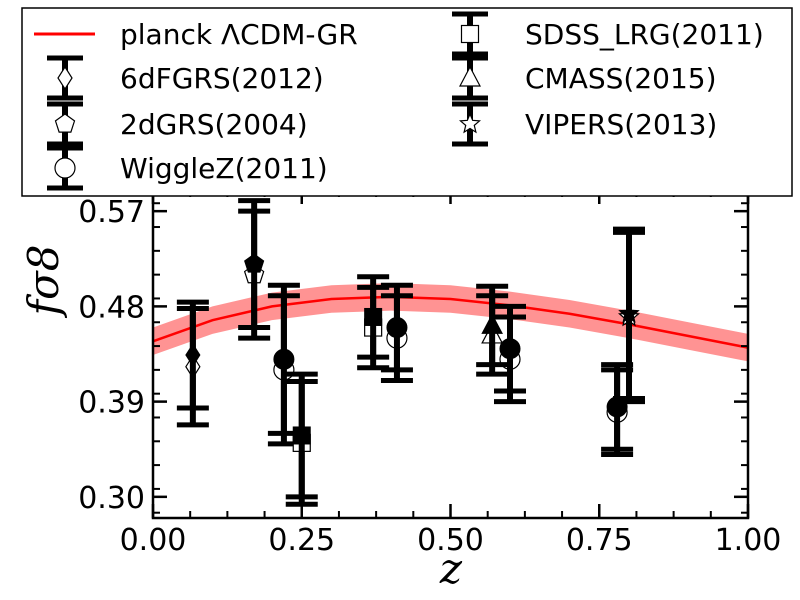 Image resolution: width=800 pixels, height=600 pixels. I want to click on legend-entry-2dgrs-2004-: 2dGRS(2004), so click(177, 124).